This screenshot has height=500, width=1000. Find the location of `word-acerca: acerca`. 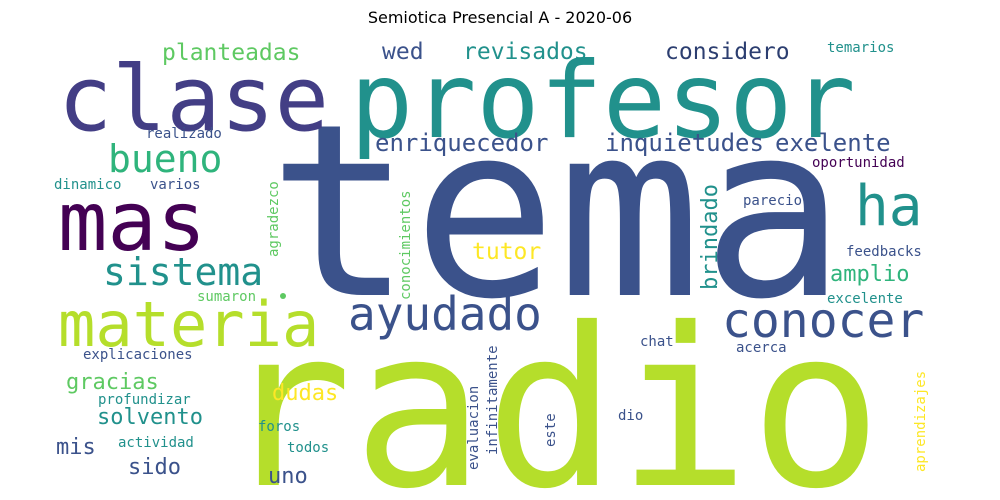

word-acerca: acerca is located at coordinates (761, 348).